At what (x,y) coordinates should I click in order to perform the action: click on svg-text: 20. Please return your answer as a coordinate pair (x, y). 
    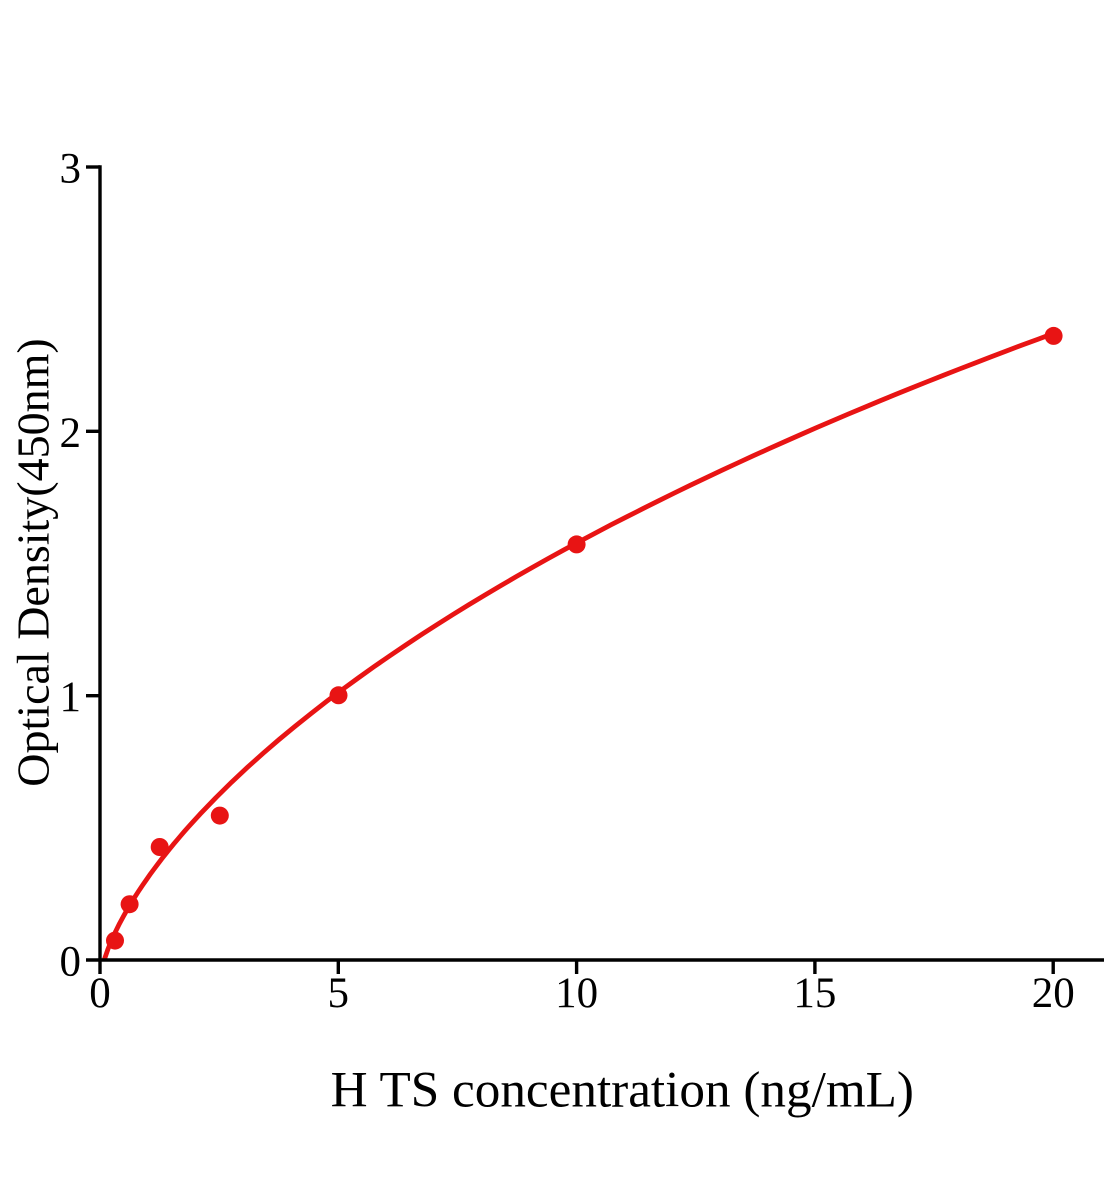
    Looking at the image, I should click on (1053, 993).